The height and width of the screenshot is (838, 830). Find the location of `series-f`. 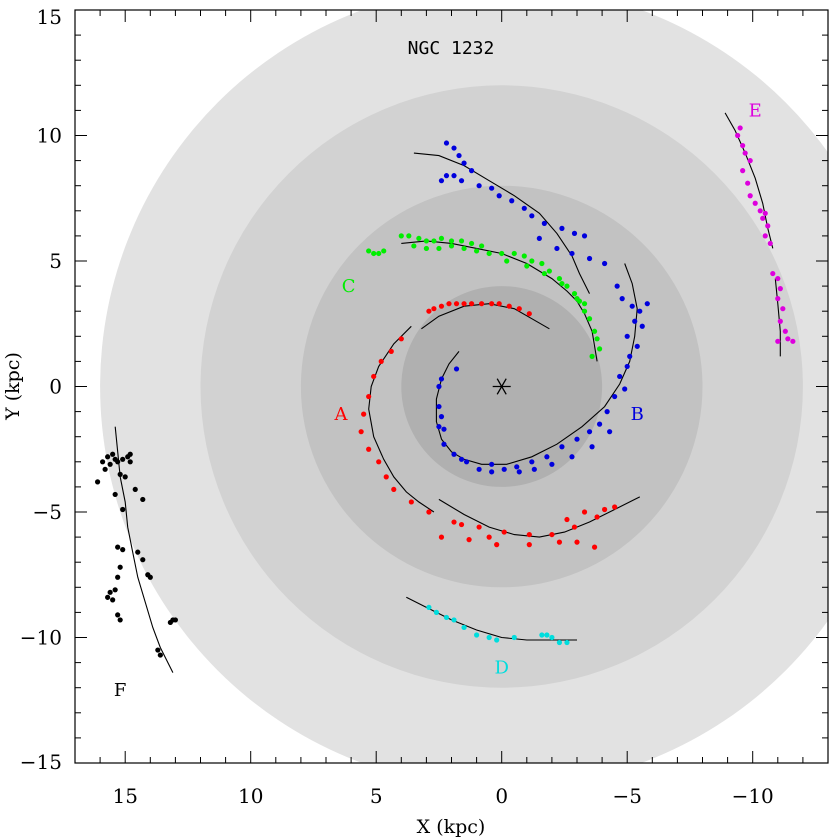

series-f is located at coordinates (136, 554).